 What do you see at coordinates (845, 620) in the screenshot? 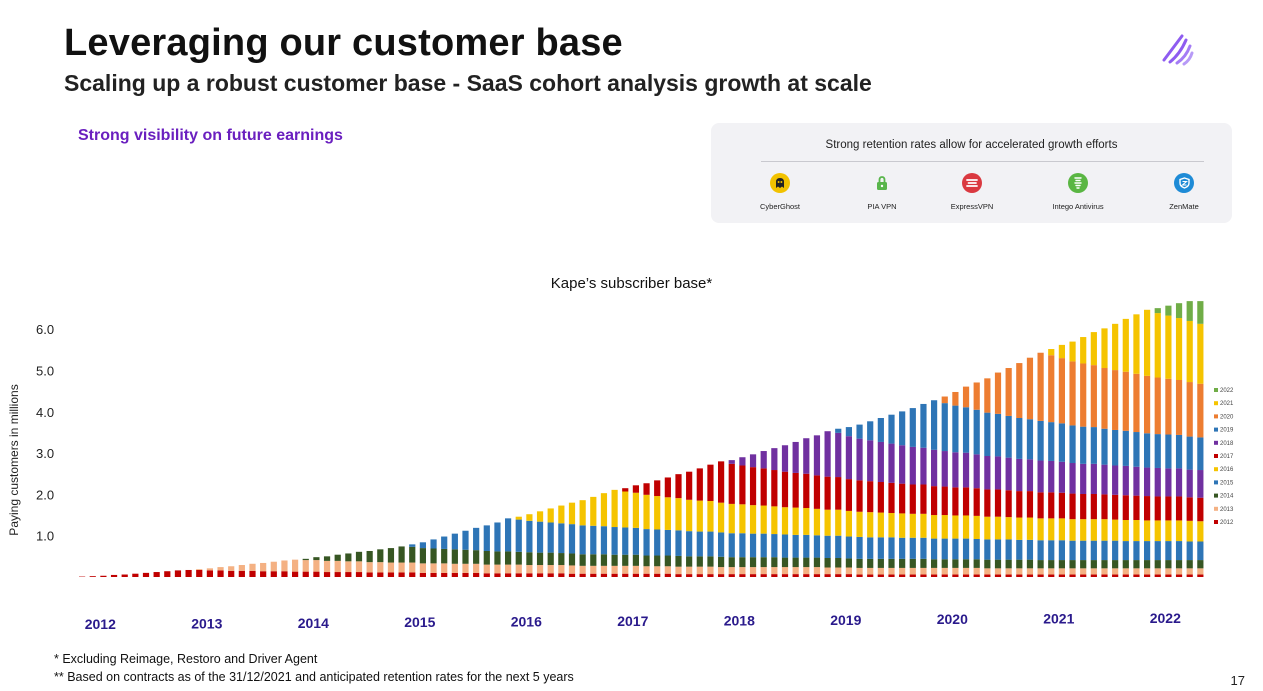
I see `x-tick-label: 2019` at bounding box center [845, 620].